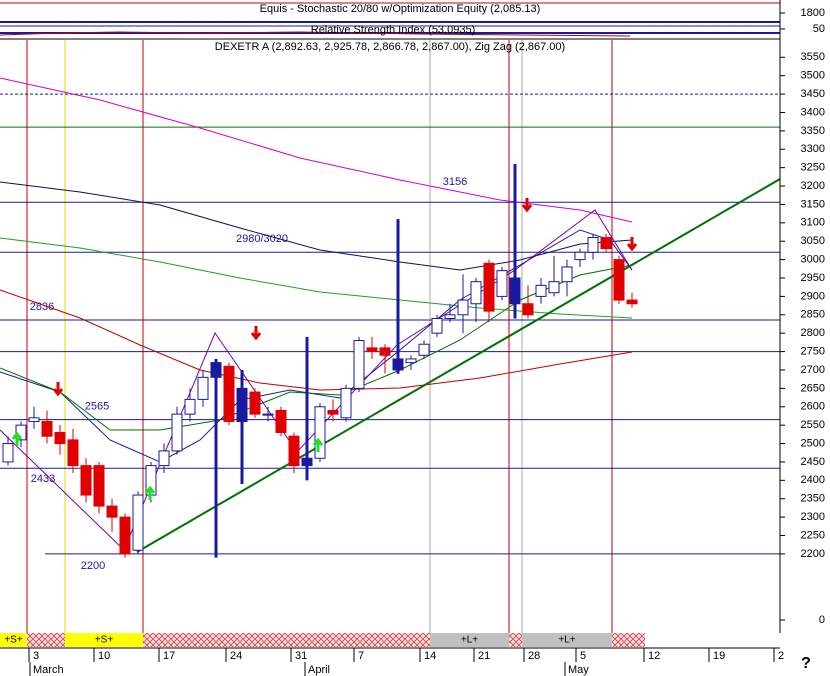  Describe the element at coordinates (813, 333) in the screenshot. I see `y-tick-label: 2800` at that location.